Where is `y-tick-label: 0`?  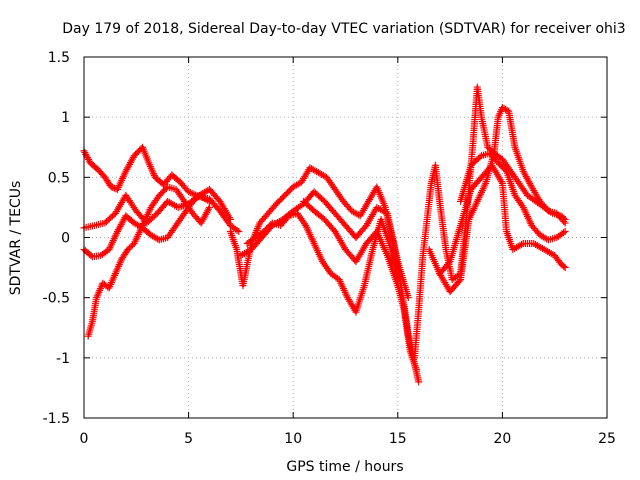 y-tick-label: 0 is located at coordinates (65, 239).